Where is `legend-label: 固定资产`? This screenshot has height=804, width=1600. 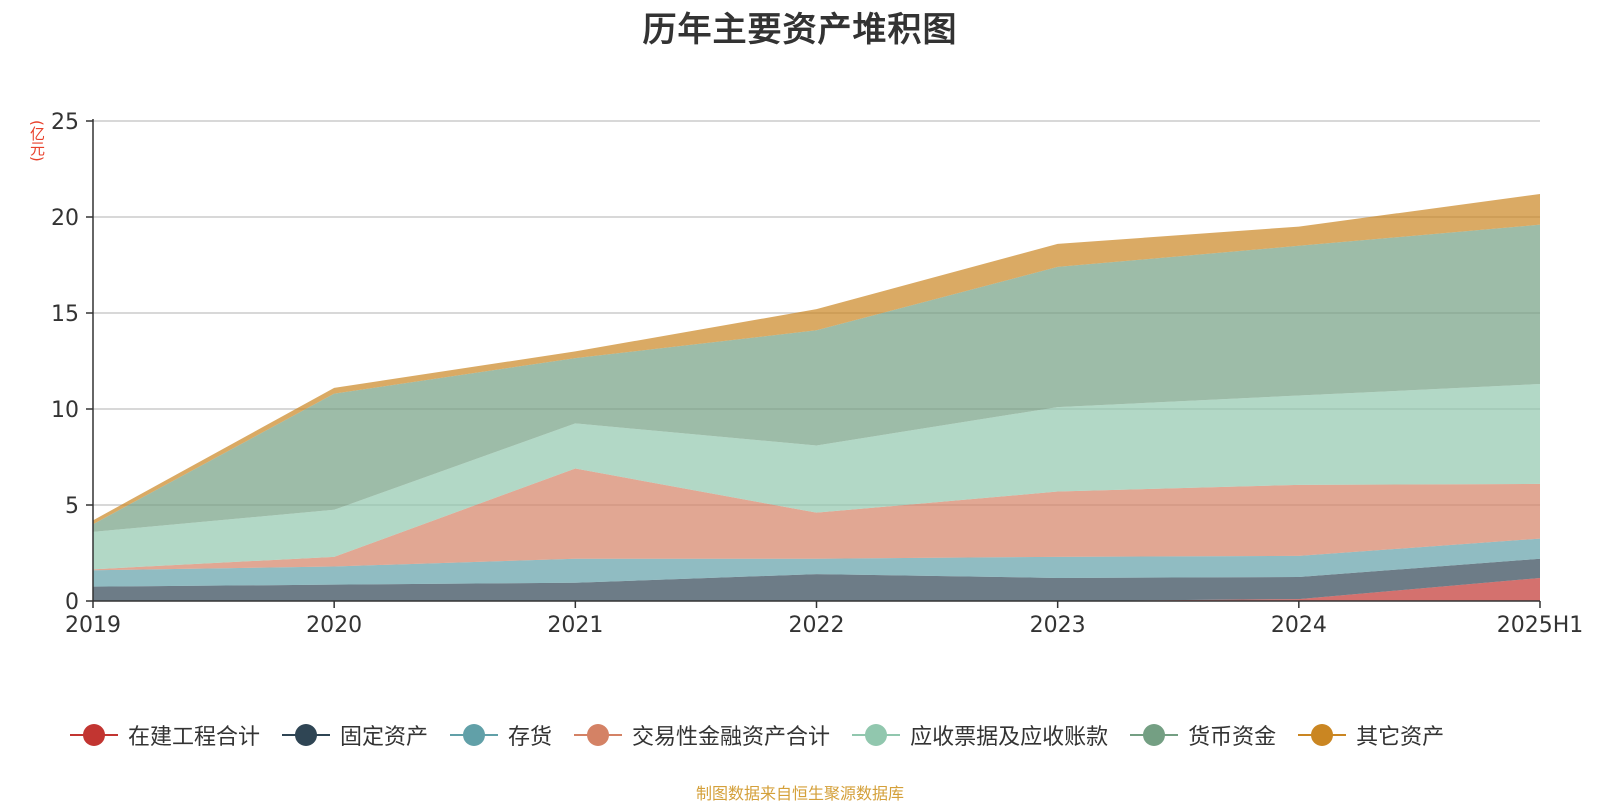 legend-label: 固定资产 is located at coordinates (384, 737).